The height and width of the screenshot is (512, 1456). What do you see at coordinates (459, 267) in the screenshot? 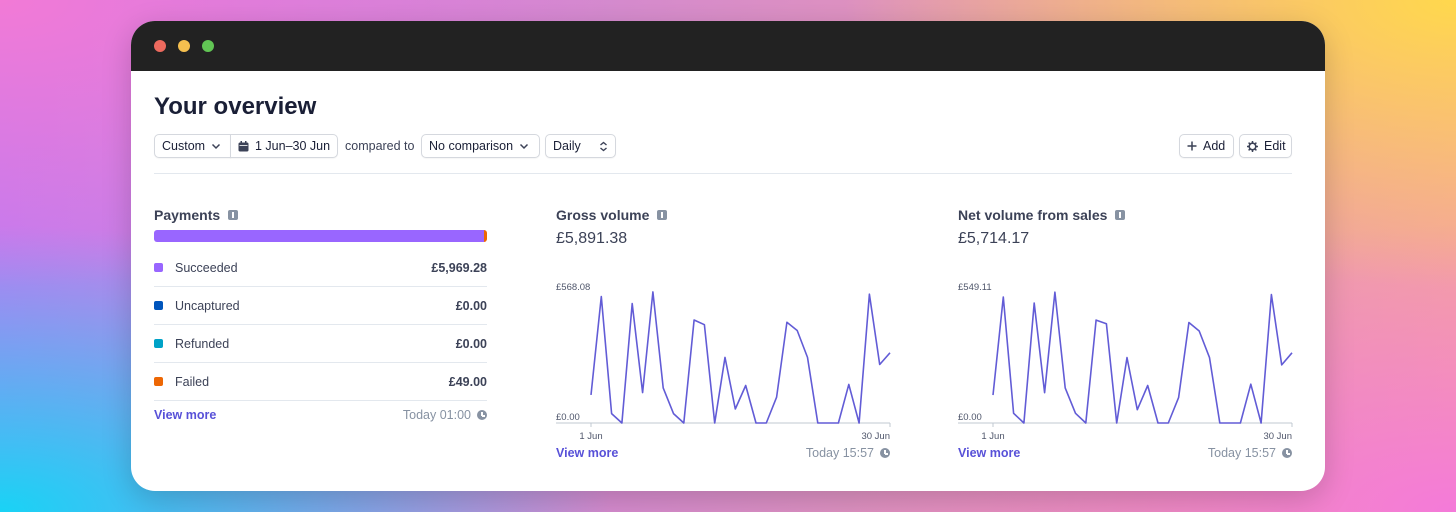
I see `payments-row-value: £5,969.28` at bounding box center [459, 267].